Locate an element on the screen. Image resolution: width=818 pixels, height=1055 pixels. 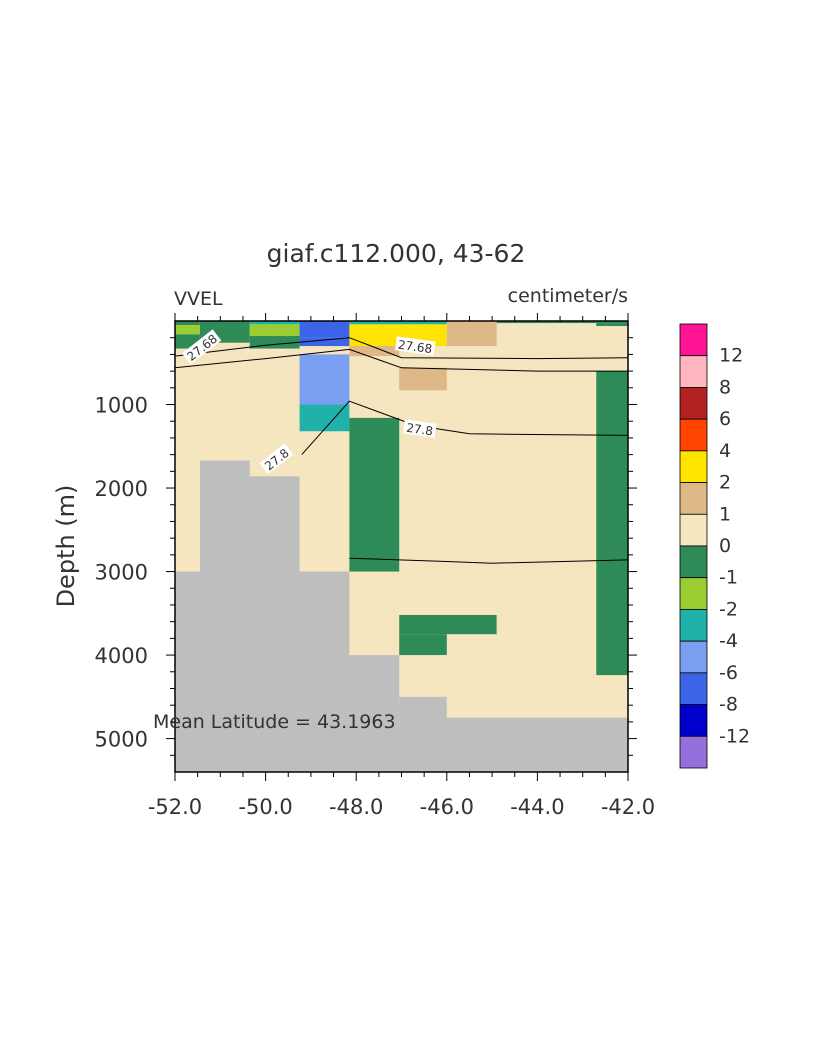
y-tick-label: 3000 is located at coordinates (121, 573).